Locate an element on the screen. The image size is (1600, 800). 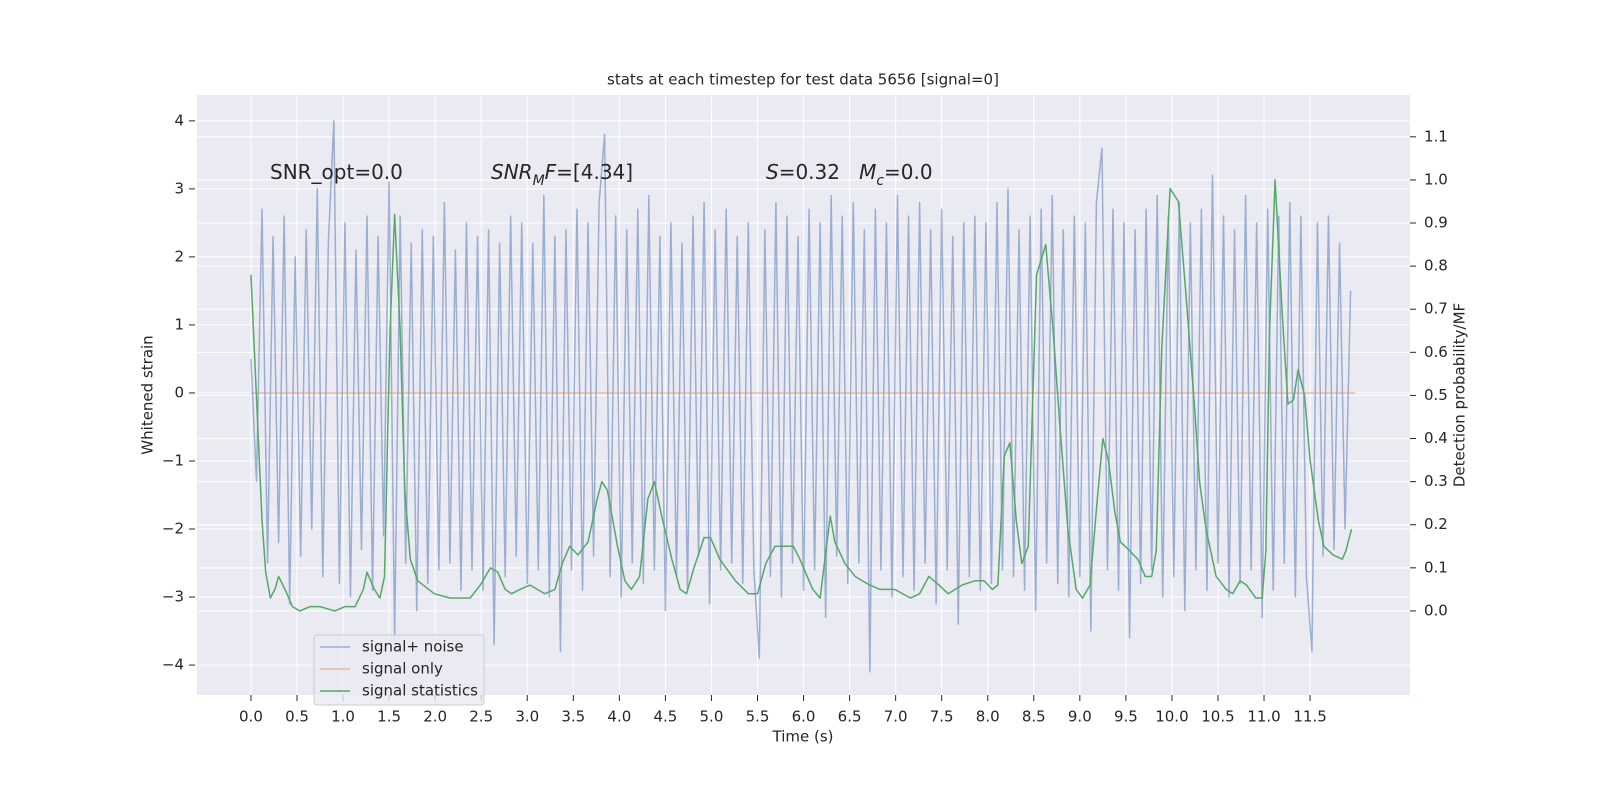
y-tick-label: 4 is located at coordinates (179, 120).